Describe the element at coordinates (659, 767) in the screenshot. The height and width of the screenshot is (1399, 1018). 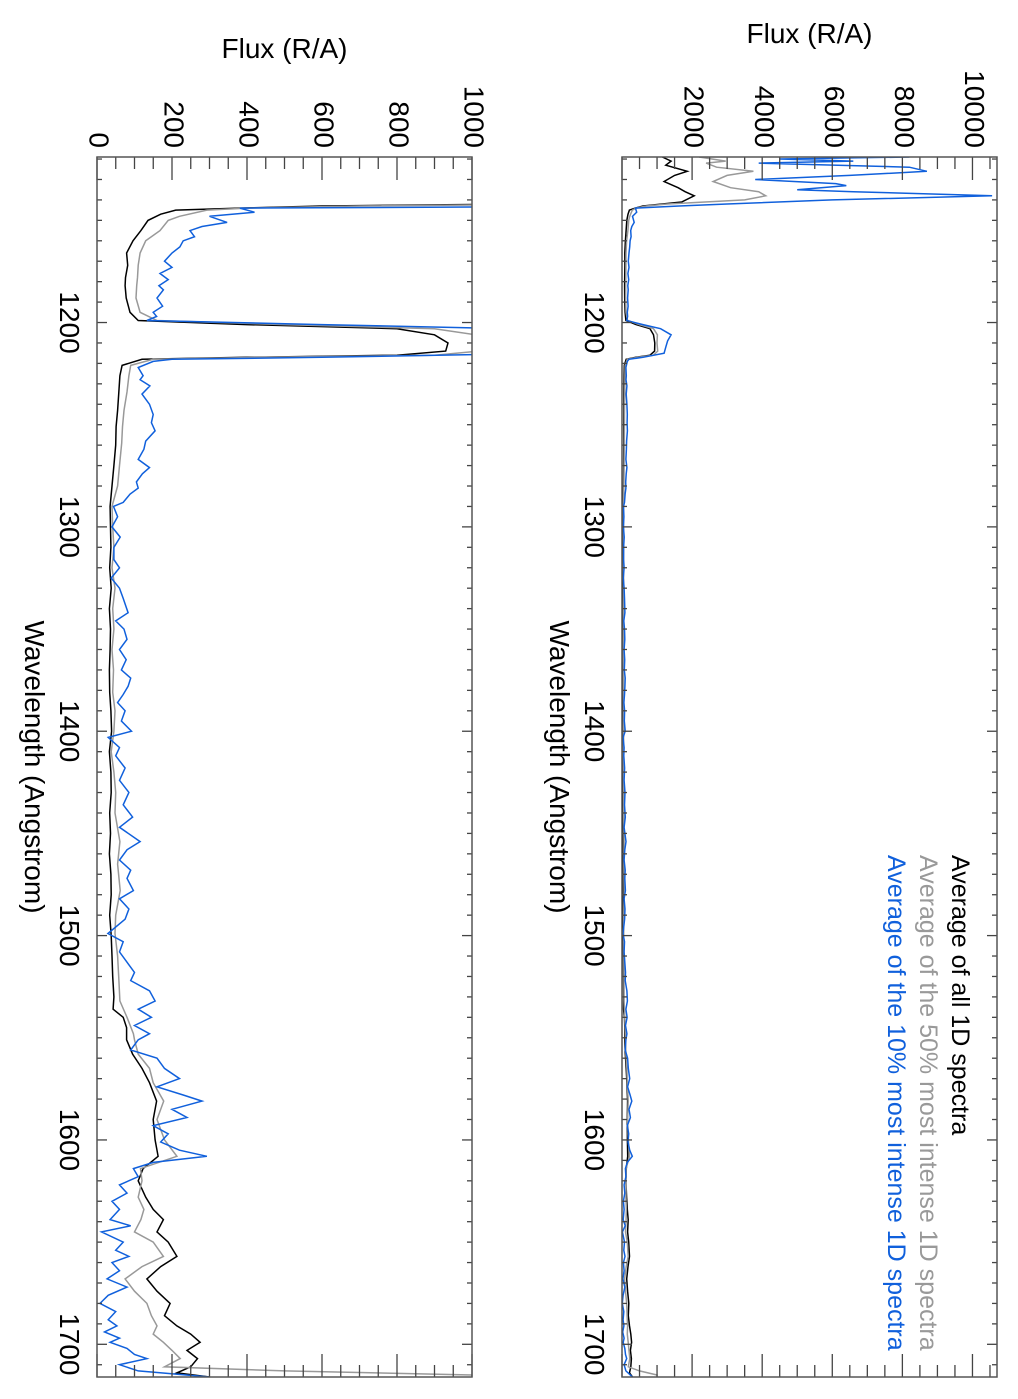
I see `series-all-spectra-line` at that location.